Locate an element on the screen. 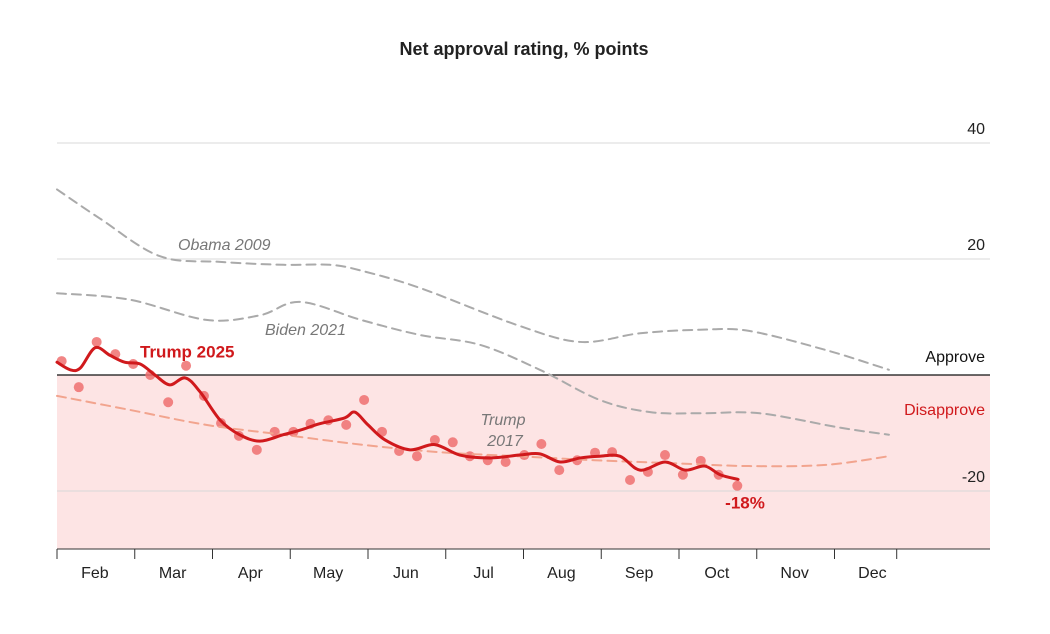 The width and height of the screenshot is (1050, 634). x-tick-label: Oct is located at coordinates (716, 573).